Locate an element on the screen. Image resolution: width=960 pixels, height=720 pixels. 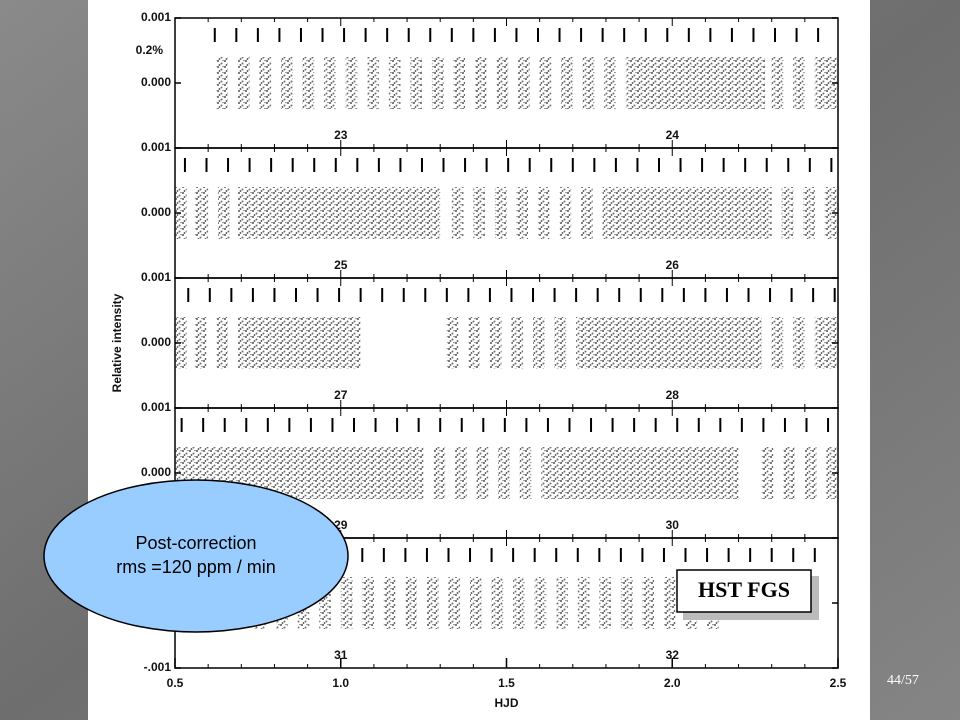
orbit-label: 30 is located at coordinates (673, 525).